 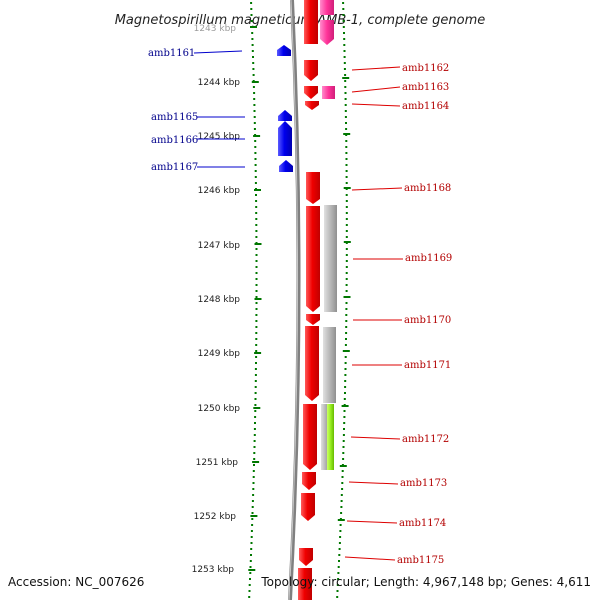 What do you see at coordinates (310, 437) in the screenshot?
I see `gene-amb1172` at bounding box center [310, 437].